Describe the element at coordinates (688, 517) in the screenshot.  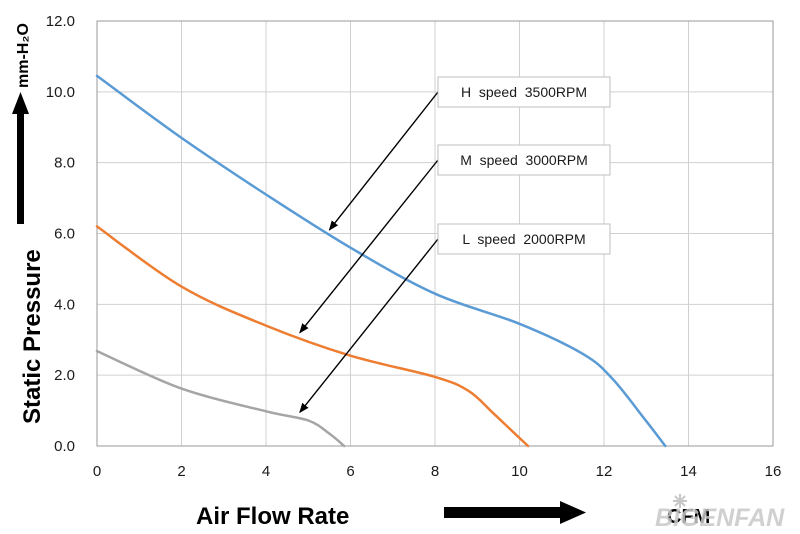
I see `x-axis-unit: CFM` at that location.